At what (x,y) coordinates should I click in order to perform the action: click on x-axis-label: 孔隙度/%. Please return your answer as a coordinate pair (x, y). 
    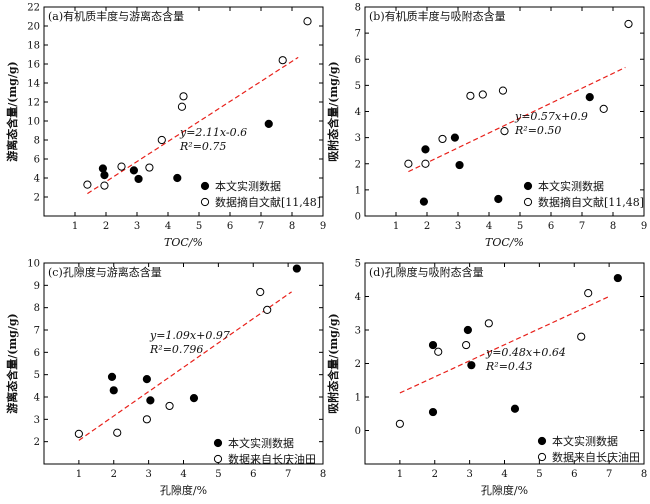
    Looking at the image, I should click on (504, 490).